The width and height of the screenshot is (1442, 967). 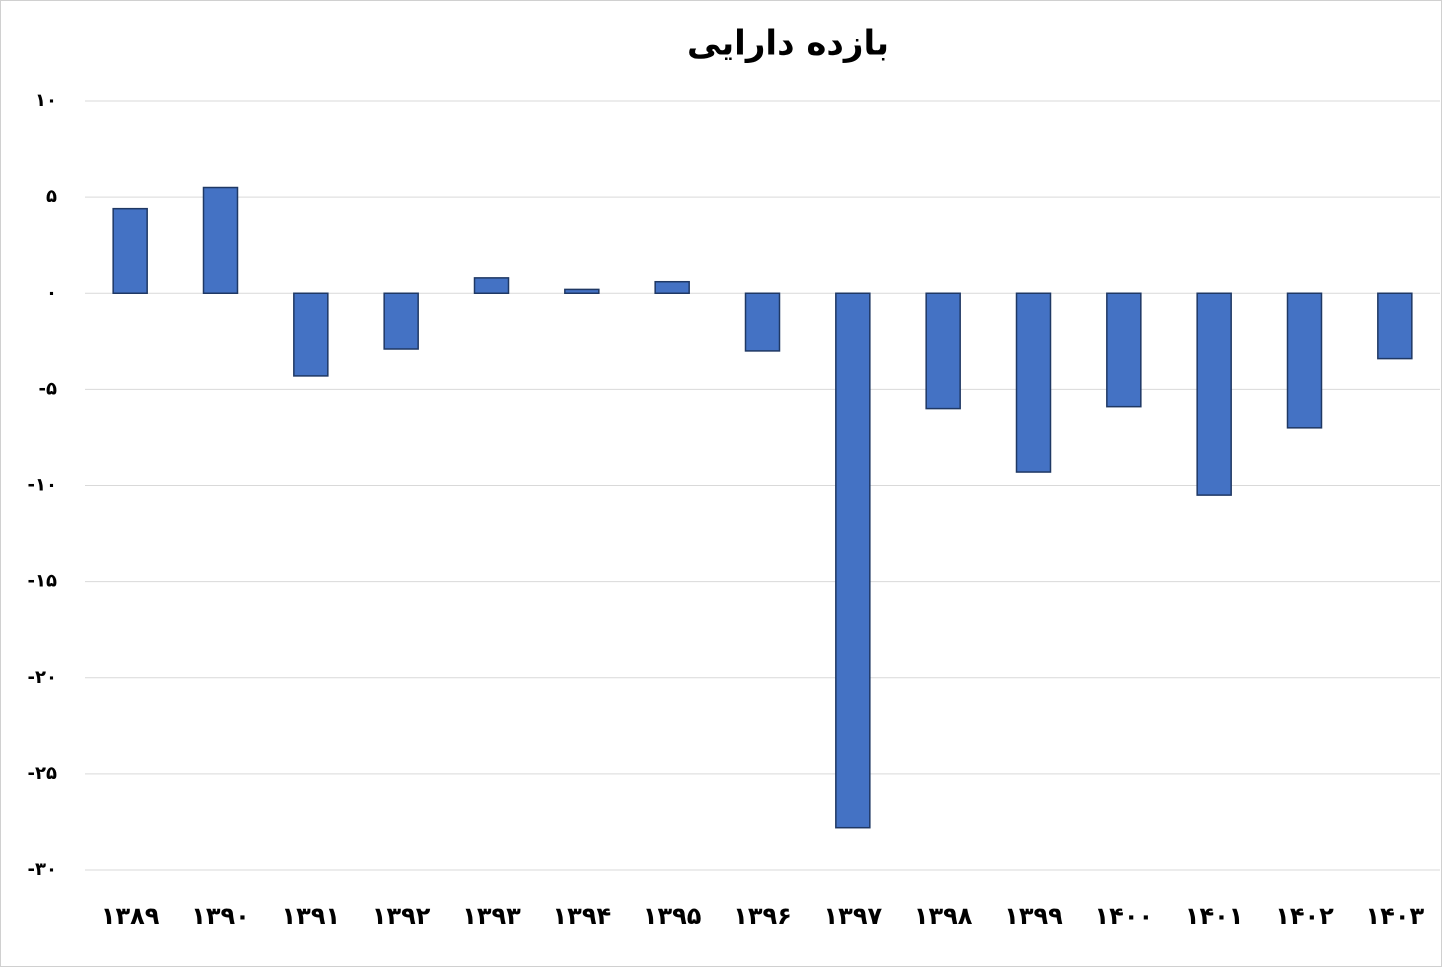 What do you see at coordinates (853, 916) in the screenshot?
I see `x-tick-label: ۱۳۹۷` at bounding box center [853, 916].